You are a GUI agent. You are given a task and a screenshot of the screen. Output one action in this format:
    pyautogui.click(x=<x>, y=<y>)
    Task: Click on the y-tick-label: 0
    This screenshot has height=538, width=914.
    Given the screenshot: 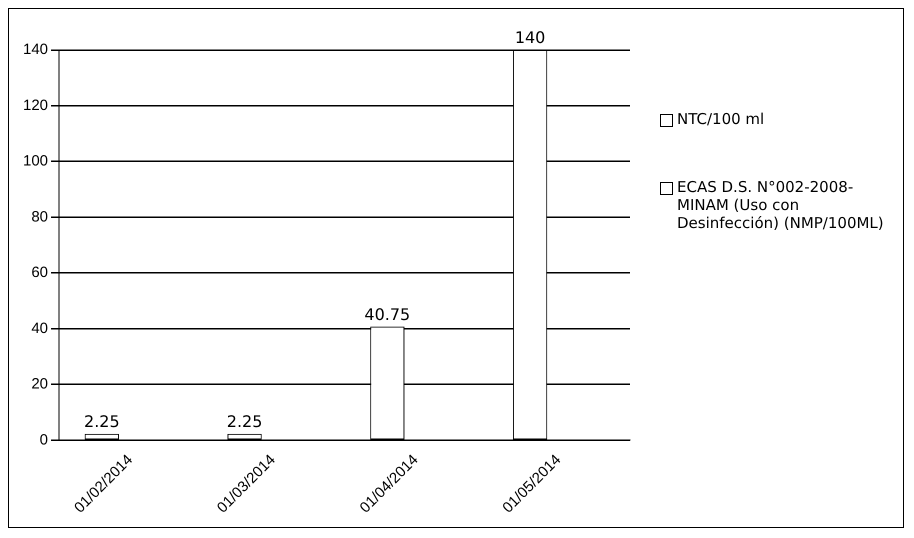 What is the action you would take?
    pyautogui.click(x=44, y=439)
    